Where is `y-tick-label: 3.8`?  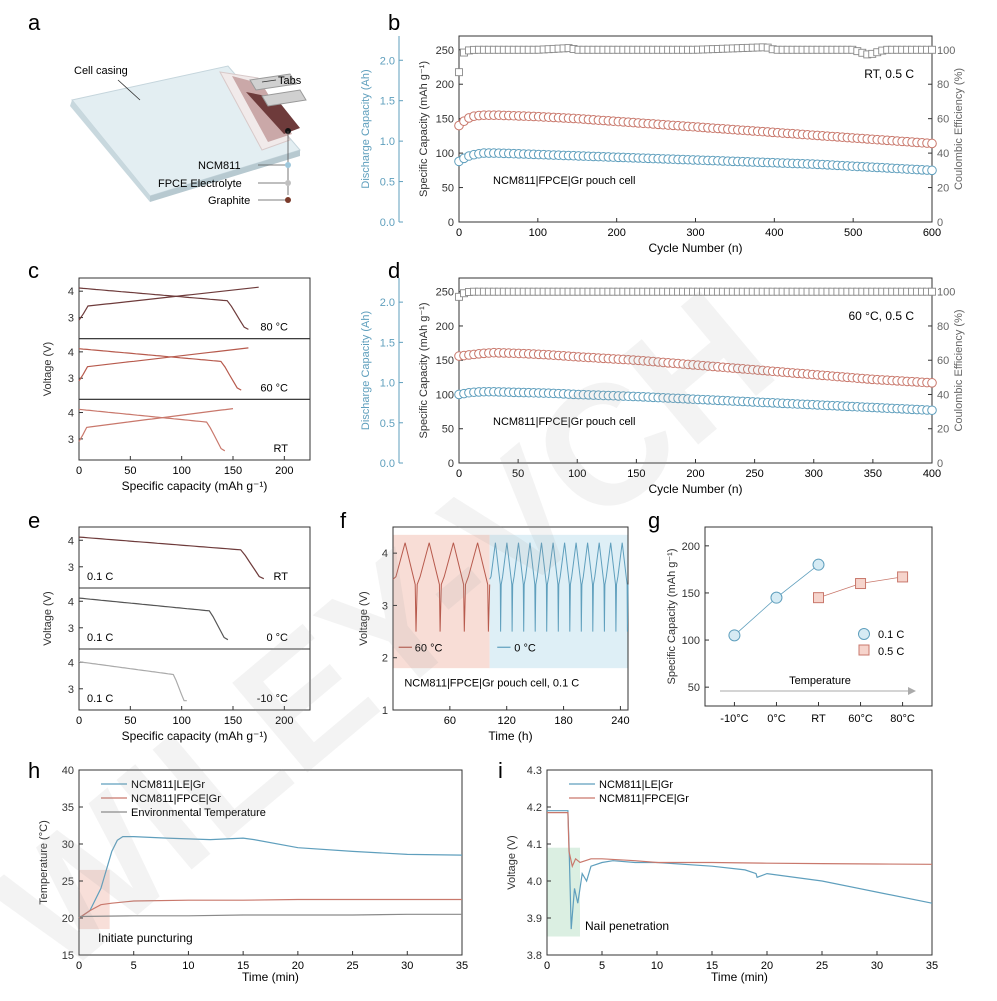 y-tick-label: 3.8 is located at coordinates (534, 956).